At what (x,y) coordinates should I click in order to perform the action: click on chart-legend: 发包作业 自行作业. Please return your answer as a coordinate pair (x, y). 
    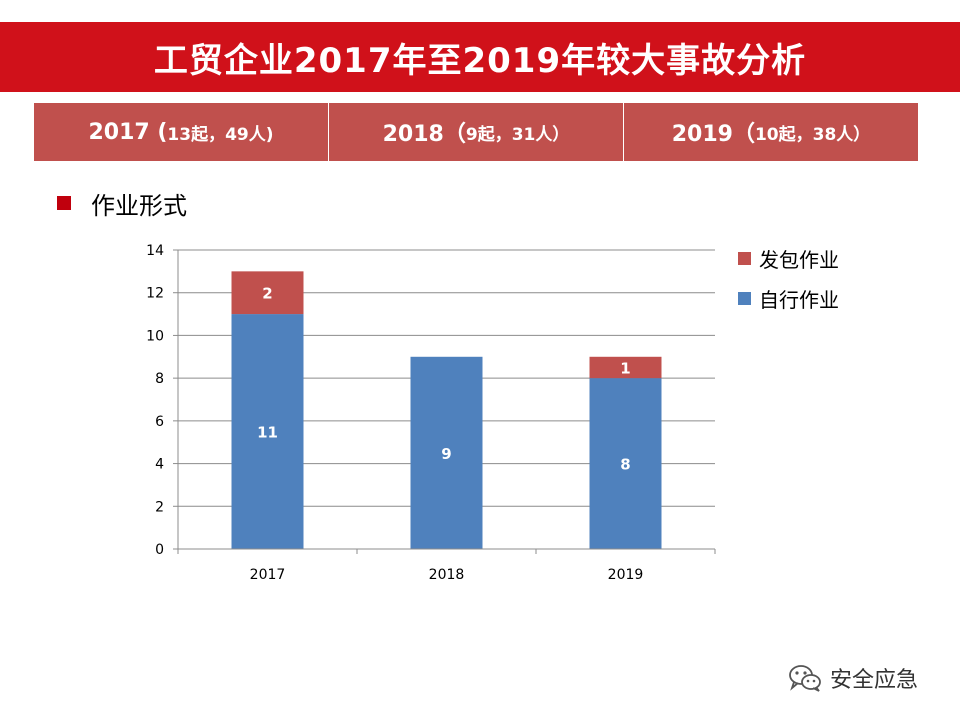
    Looking at the image, I should click on (788, 278).